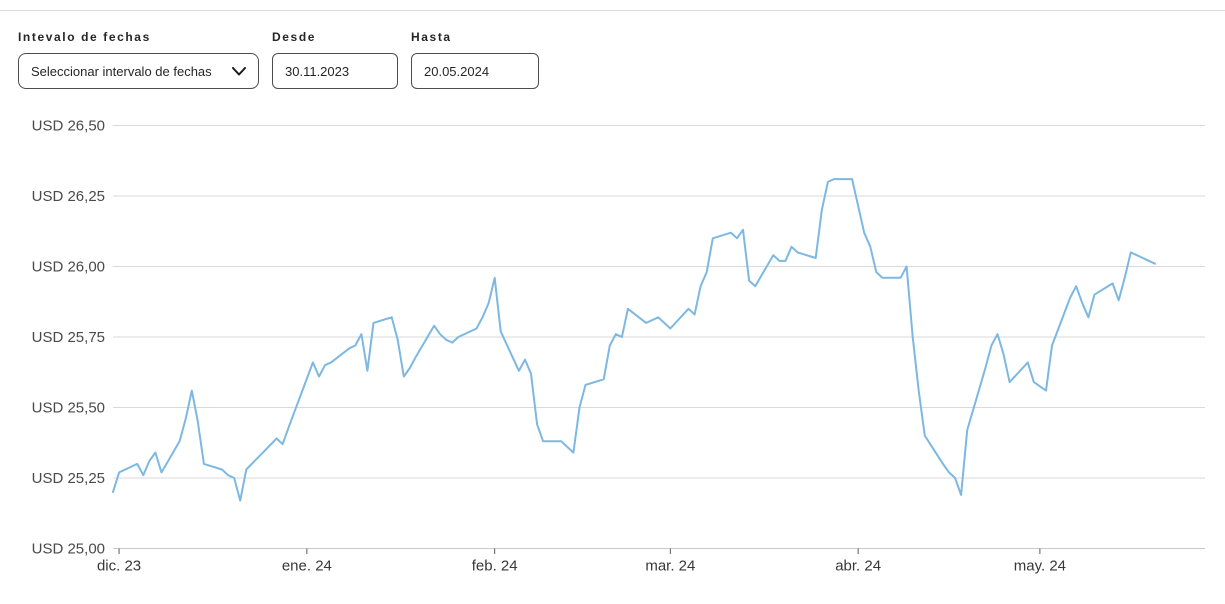 This screenshot has width=1225, height=604. Describe the element at coordinates (495, 566) in the screenshot. I see `x-axis-label: feb. 24` at that location.